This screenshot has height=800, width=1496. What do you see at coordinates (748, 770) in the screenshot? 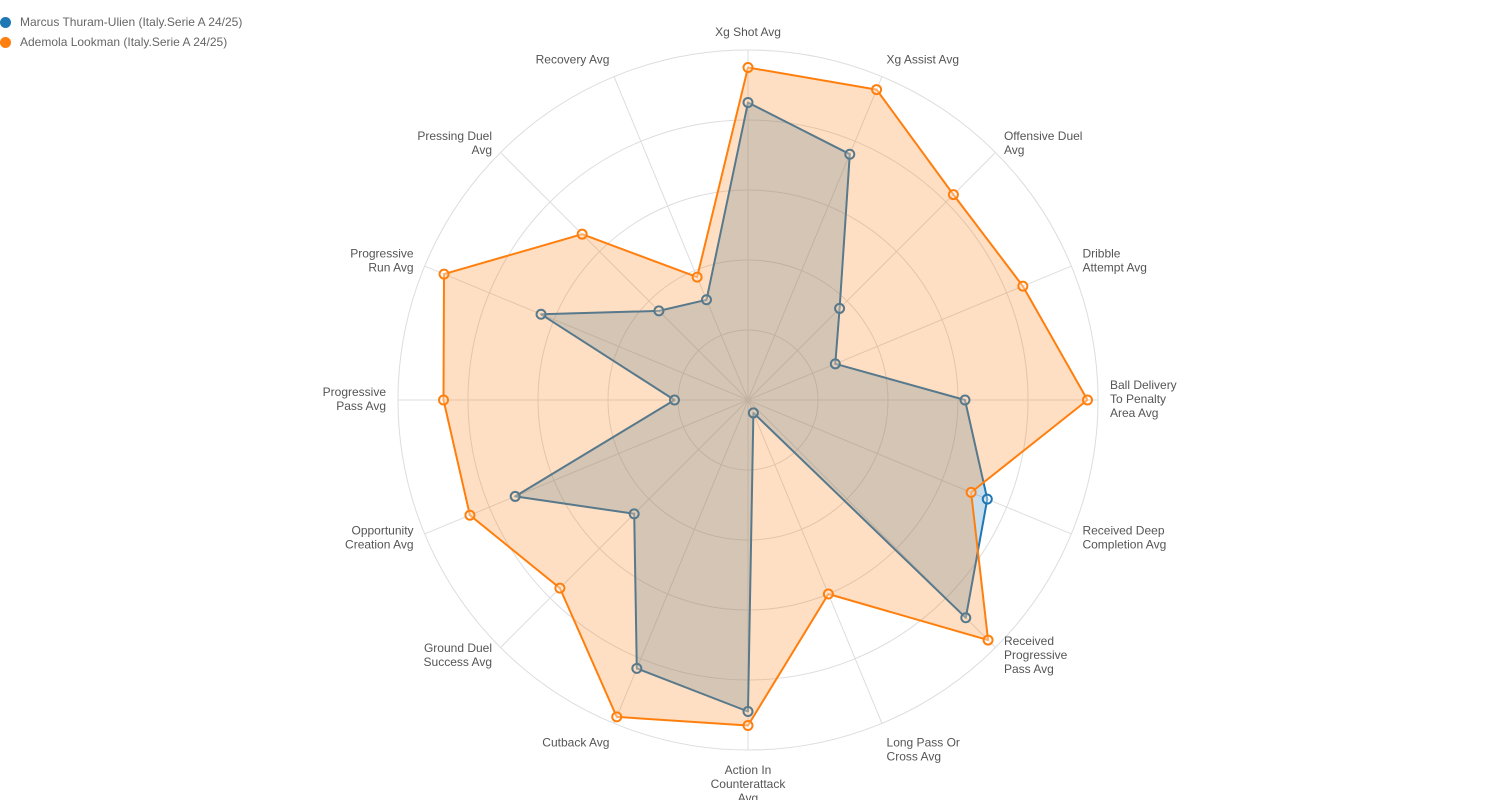
I see `axis-label-line: Action In` at bounding box center [748, 770].